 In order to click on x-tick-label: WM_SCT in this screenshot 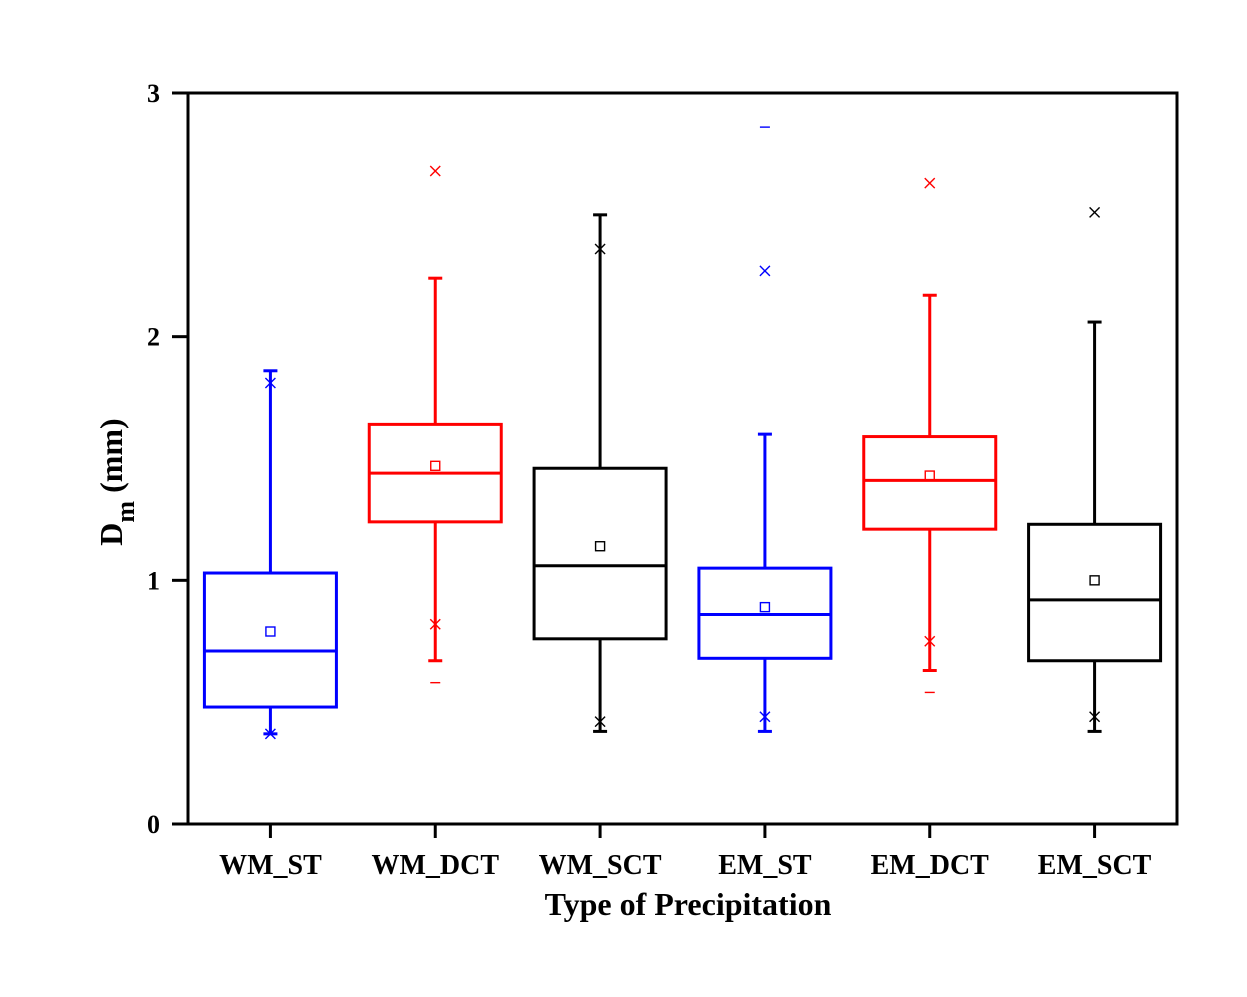, I will do `click(600, 865)`.